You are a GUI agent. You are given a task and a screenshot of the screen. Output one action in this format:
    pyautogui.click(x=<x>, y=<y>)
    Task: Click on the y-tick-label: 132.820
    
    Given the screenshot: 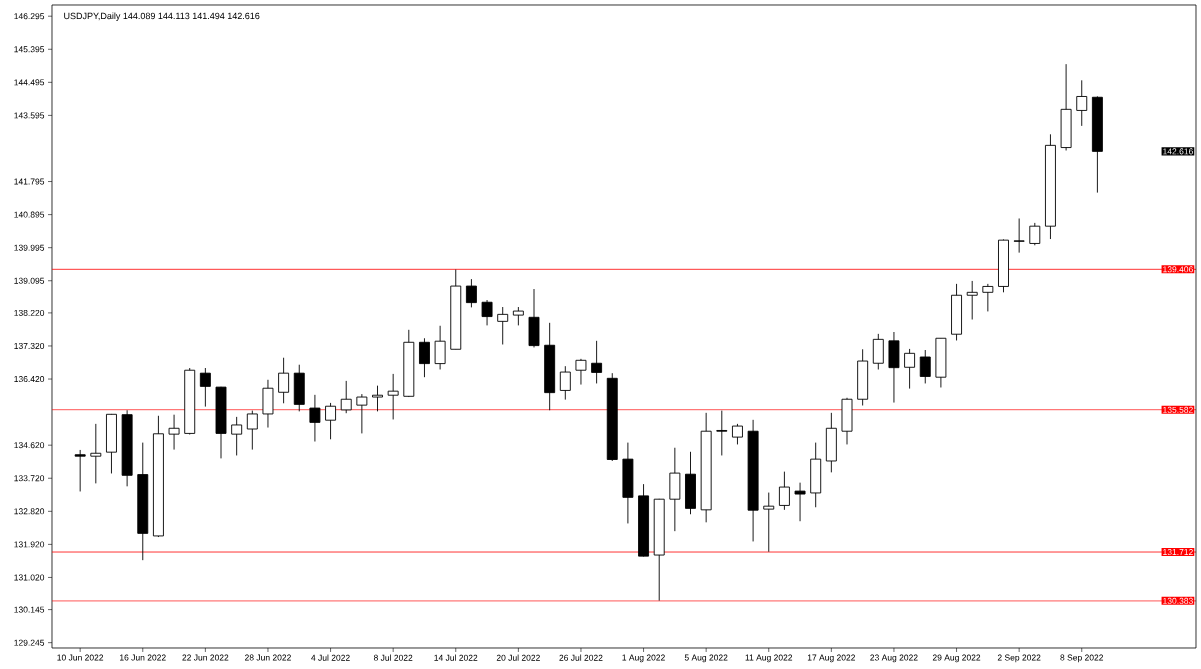 What is the action you would take?
    pyautogui.click(x=29, y=511)
    